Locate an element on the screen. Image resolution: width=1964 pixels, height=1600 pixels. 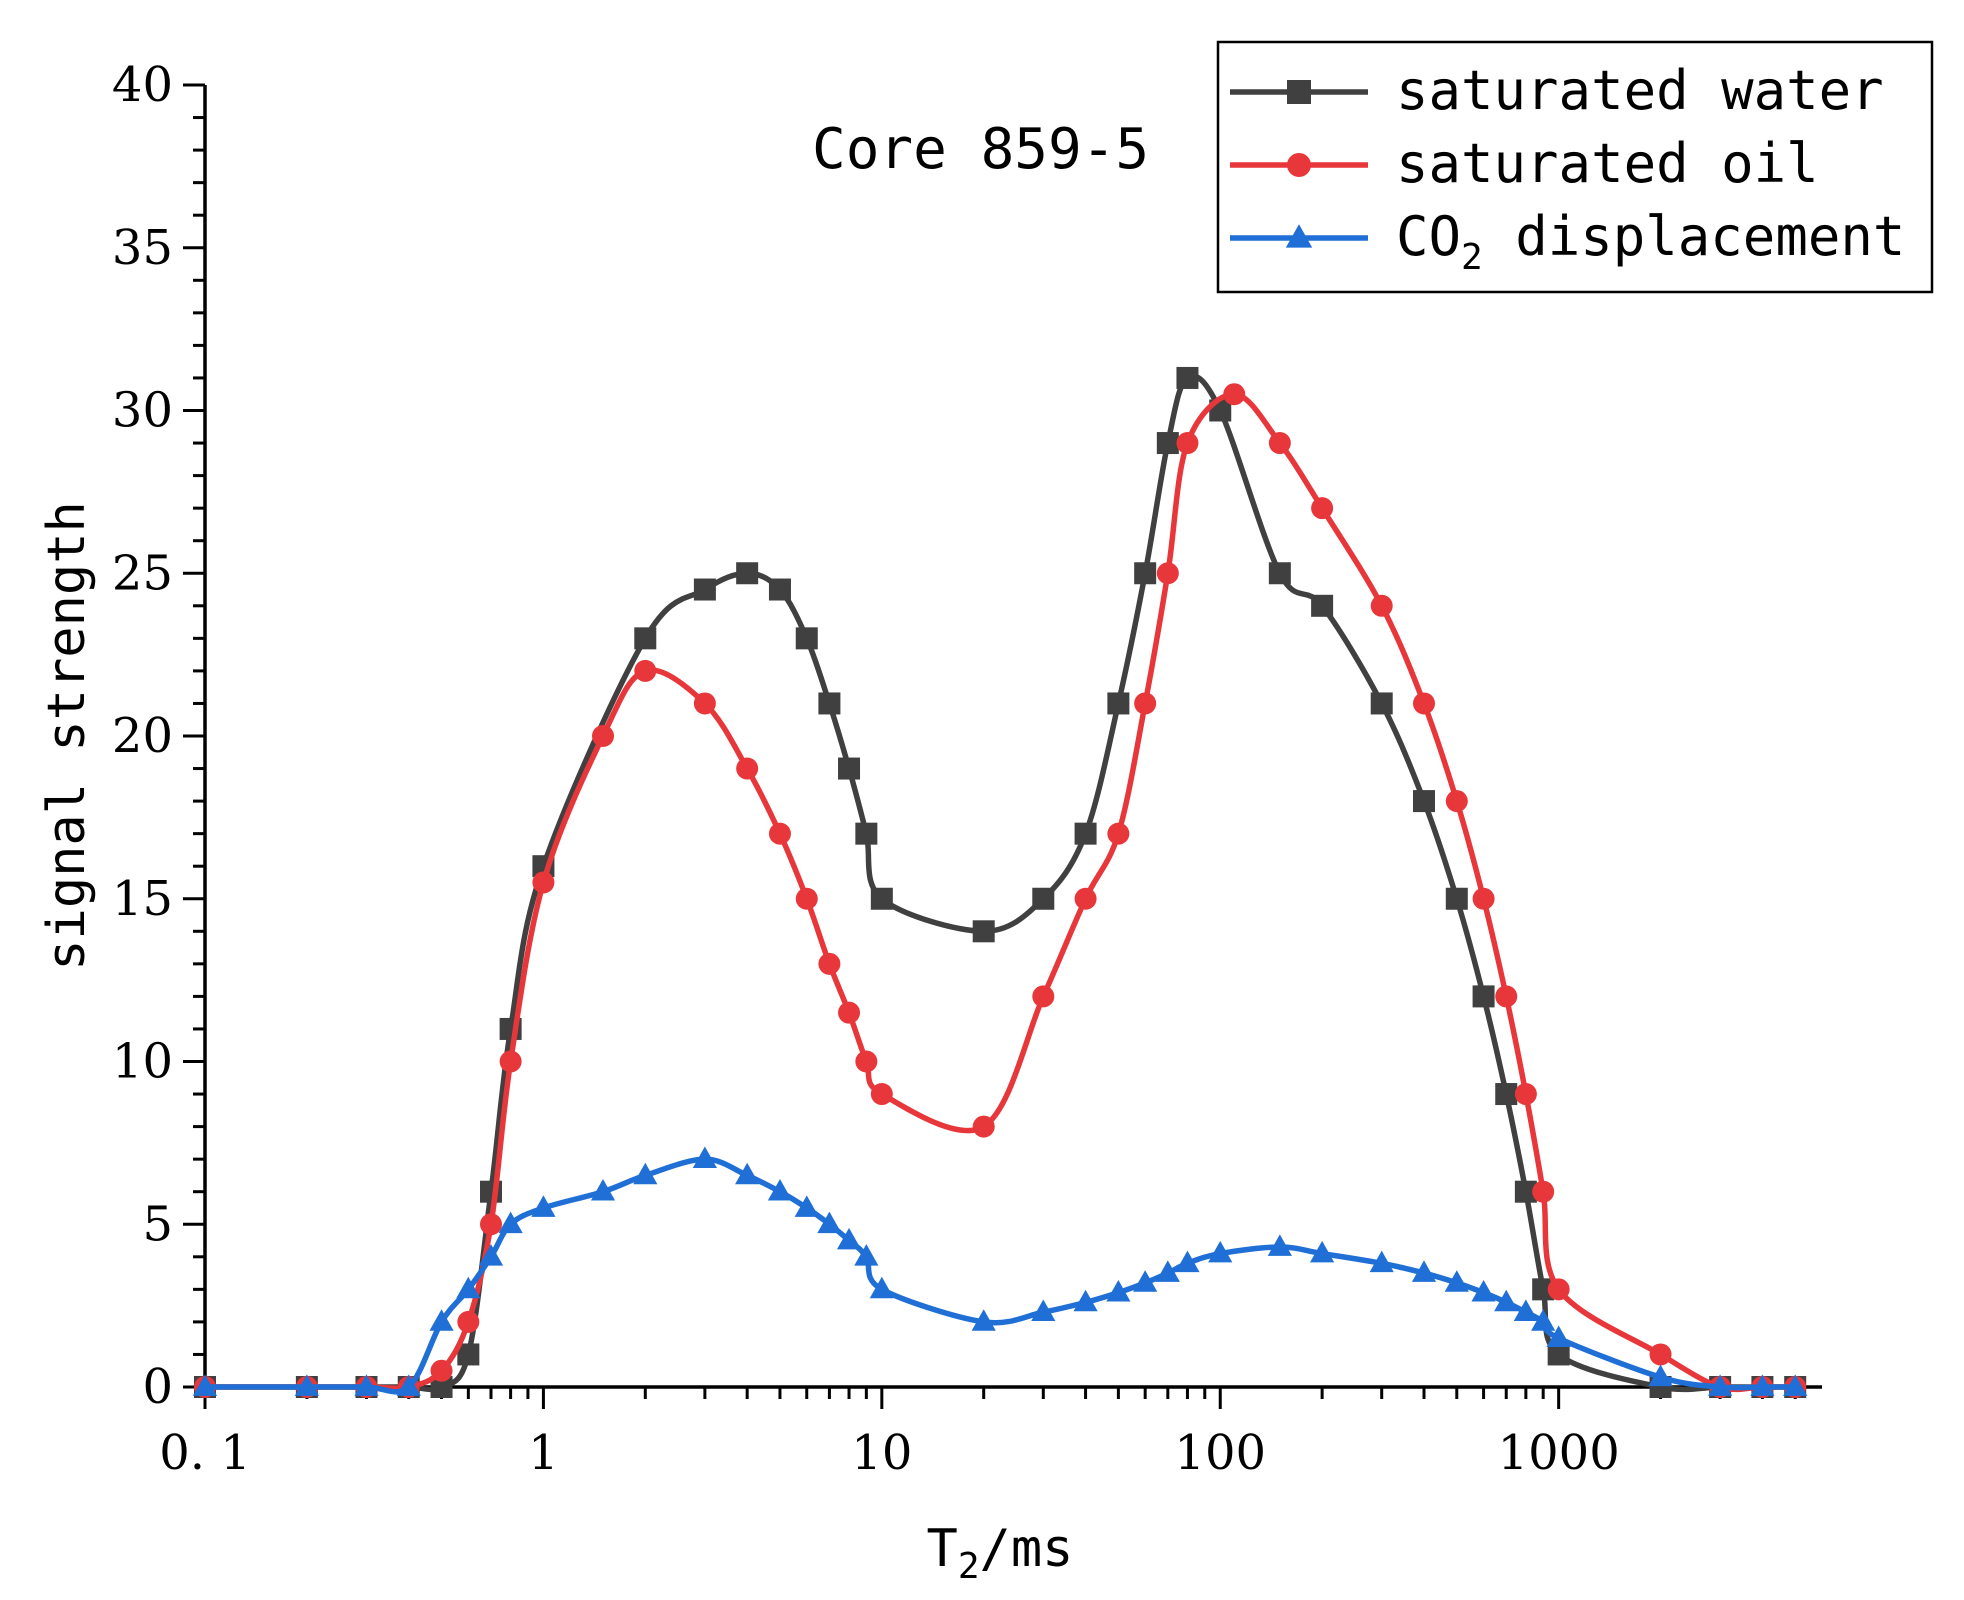
x-tick-label: 0. 1 is located at coordinates (205, 1453).